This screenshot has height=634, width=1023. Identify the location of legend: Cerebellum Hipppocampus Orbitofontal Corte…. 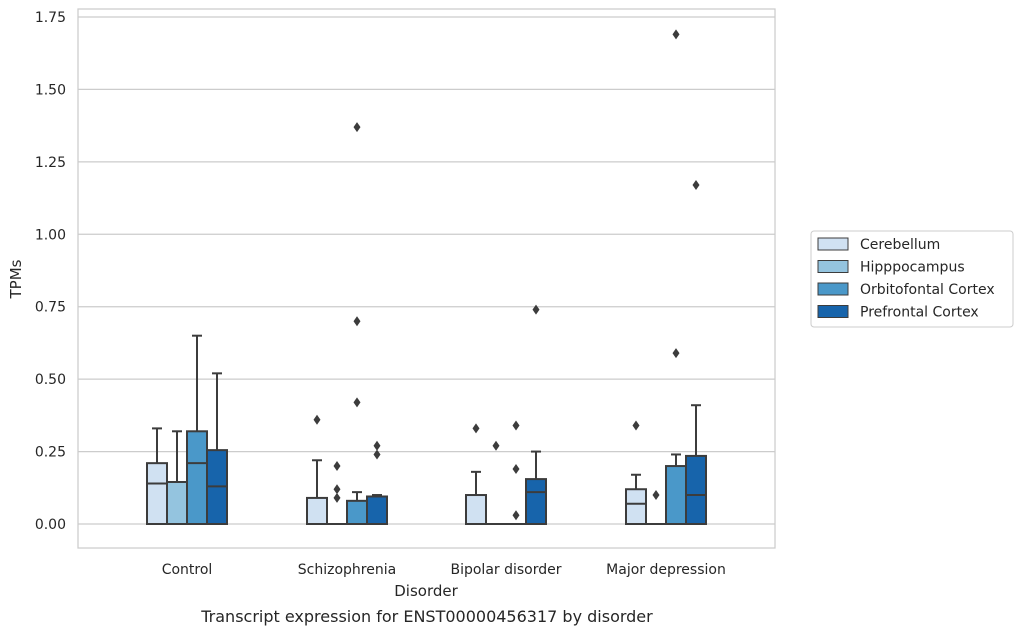
(912, 279).